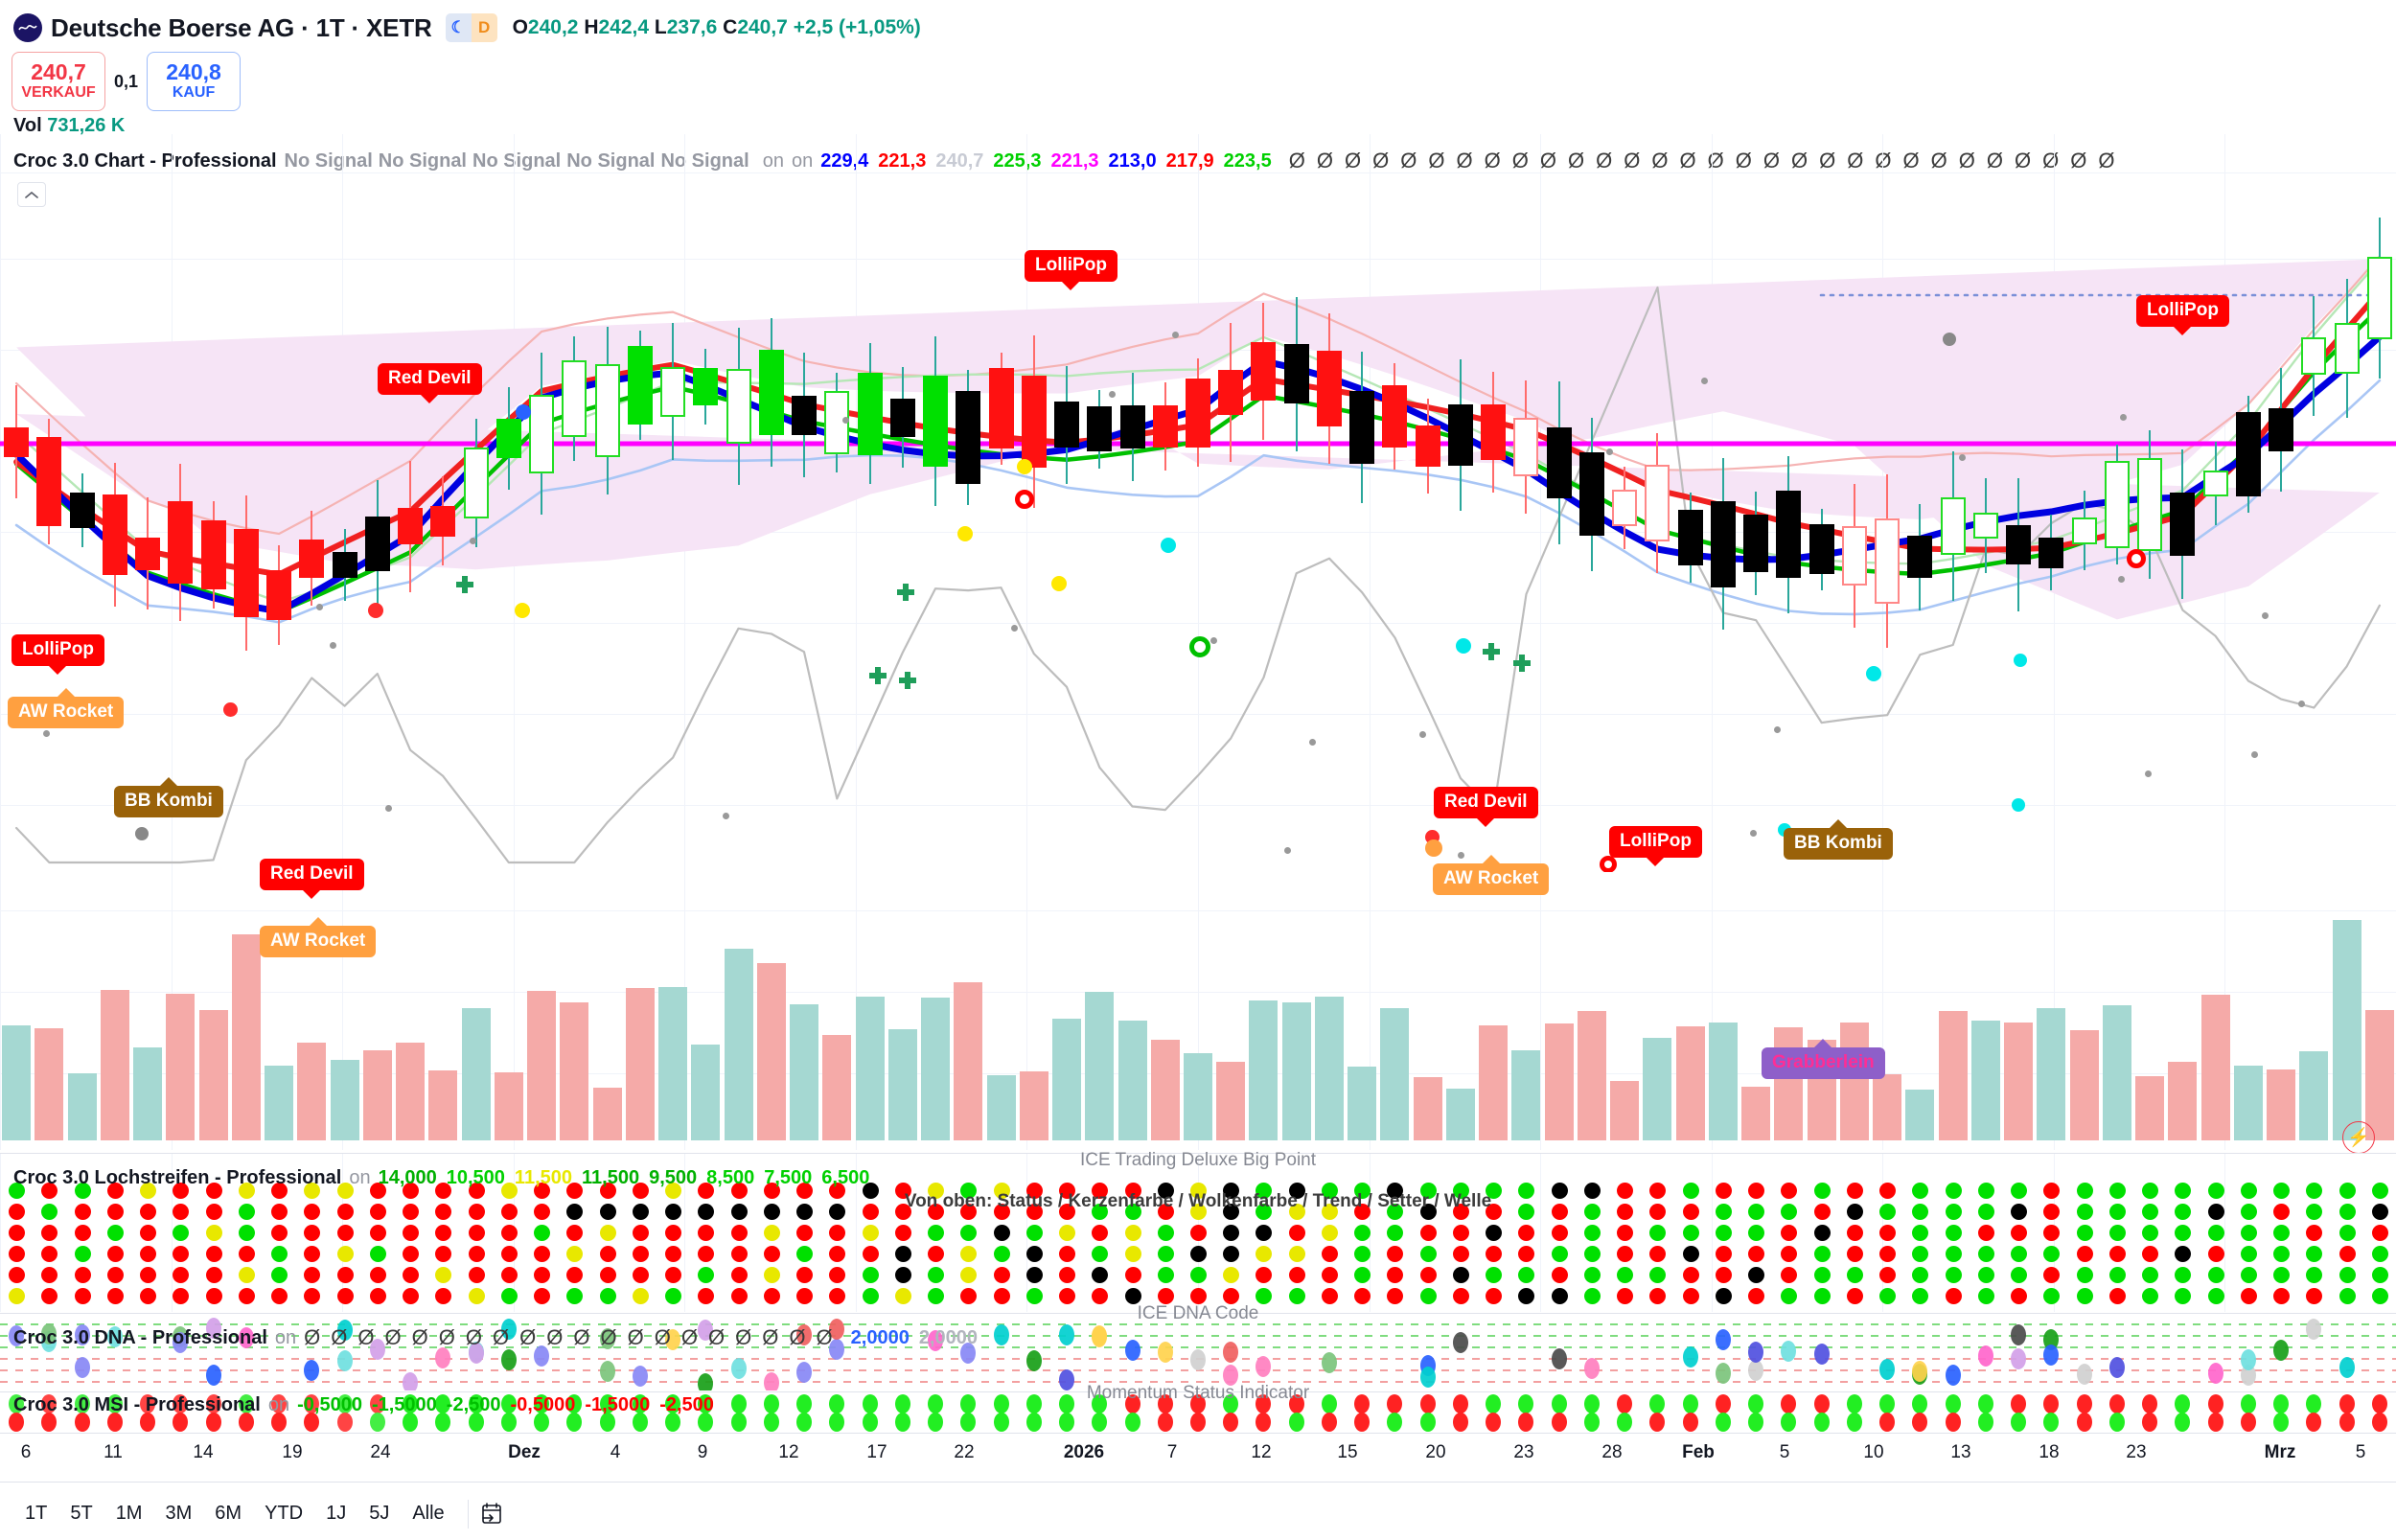  Describe the element at coordinates (137, 1404) in the screenshot. I see `msi-title: Croc 3.0 MSI - Professional` at that location.